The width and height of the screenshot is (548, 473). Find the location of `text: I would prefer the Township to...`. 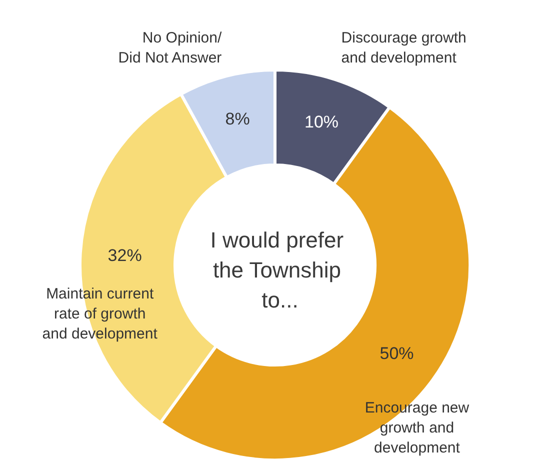

text: I would prefer the Township to... is located at coordinates (280, 270).